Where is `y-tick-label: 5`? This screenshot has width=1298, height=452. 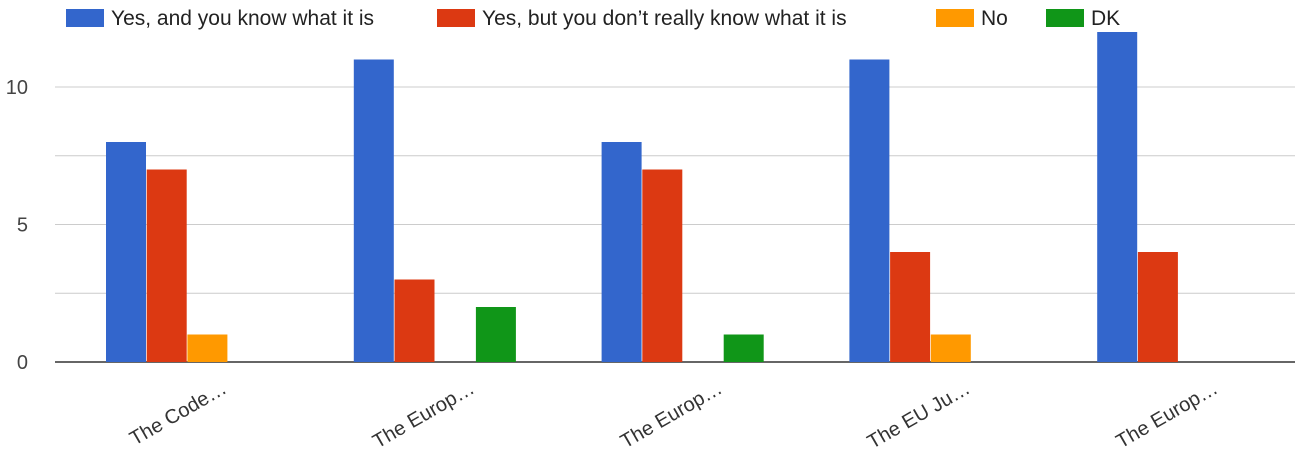 y-tick-label: 5 is located at coordinates (22, 226).